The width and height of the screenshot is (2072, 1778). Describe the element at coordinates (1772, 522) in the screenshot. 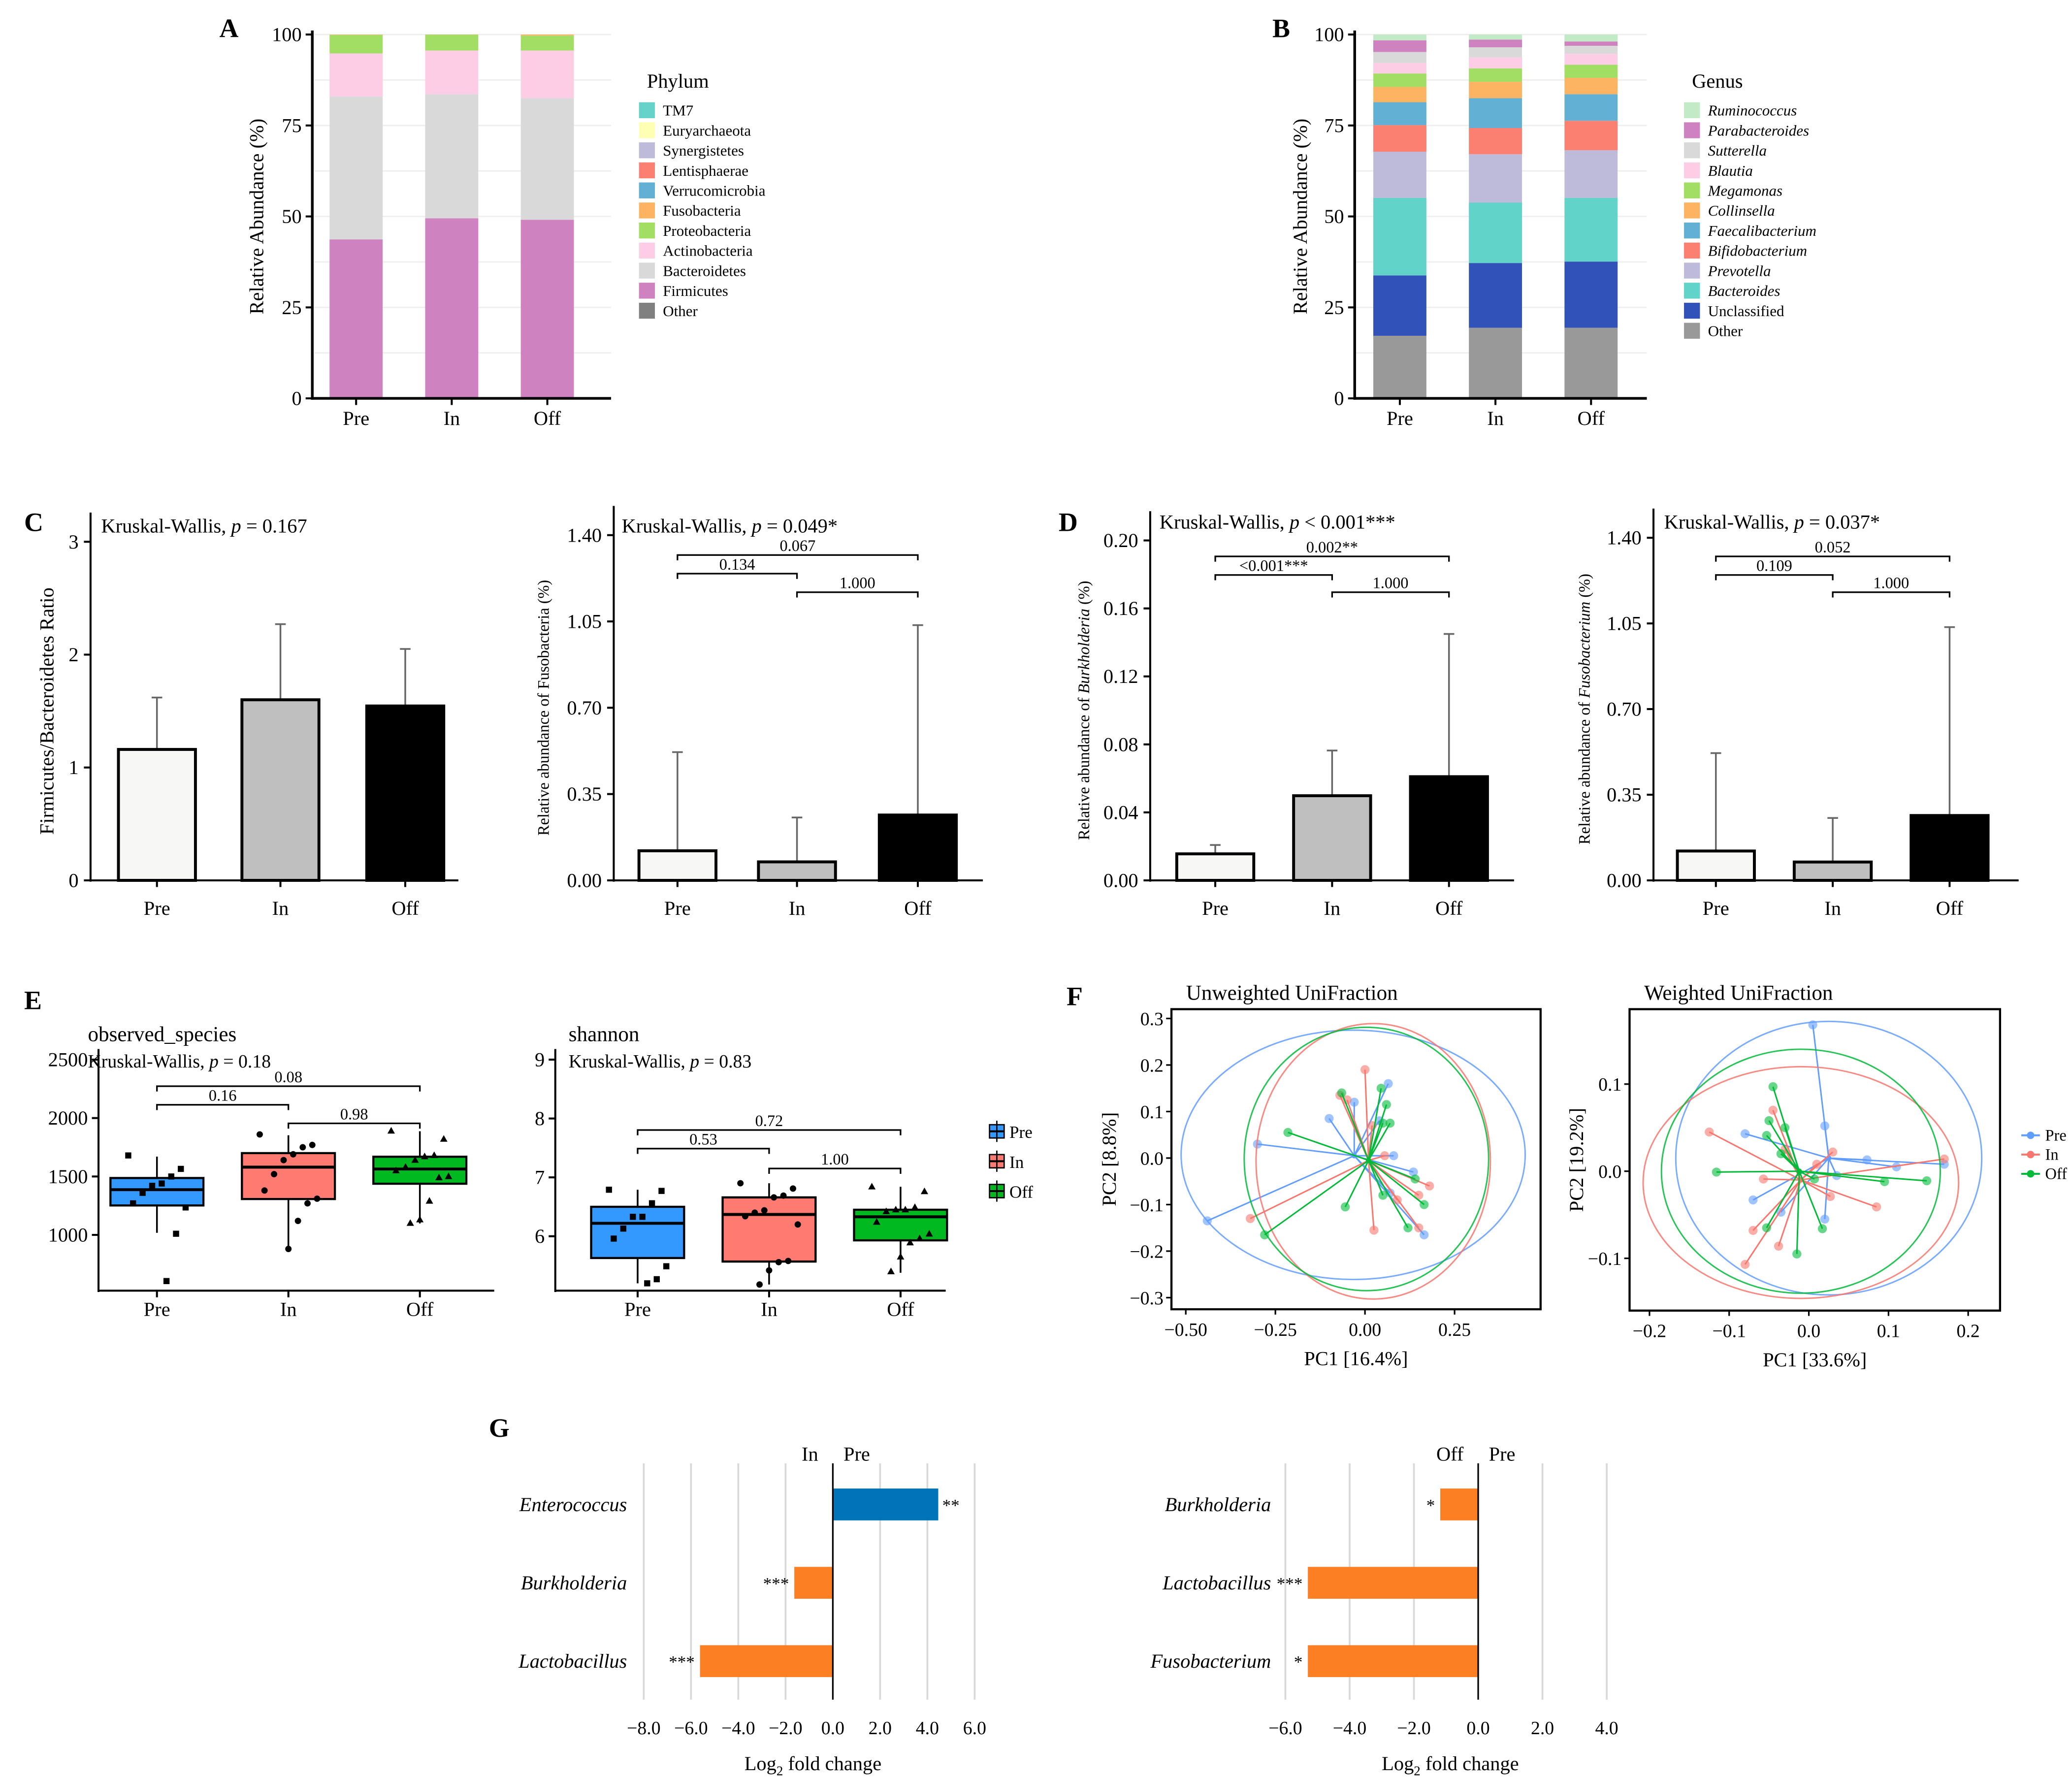

I see `kruskal-wallis-label: Kruskal-Wallis, p = 0.037*` at that location.